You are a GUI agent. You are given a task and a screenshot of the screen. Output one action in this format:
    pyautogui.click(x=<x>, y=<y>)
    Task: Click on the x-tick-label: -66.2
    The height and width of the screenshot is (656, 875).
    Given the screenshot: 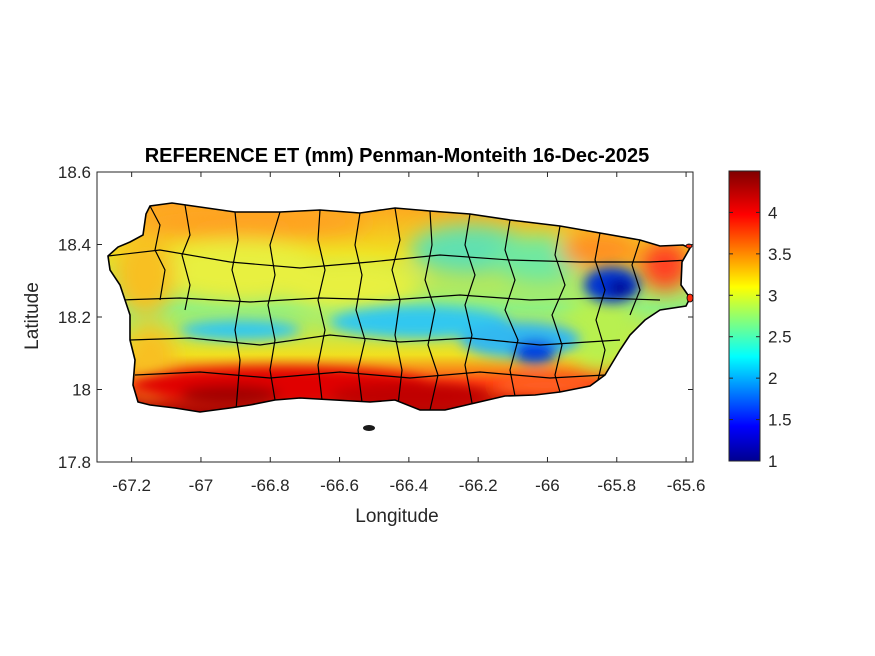 What is the action you would take?
    pyautogui.click(x=478, y=485)
    